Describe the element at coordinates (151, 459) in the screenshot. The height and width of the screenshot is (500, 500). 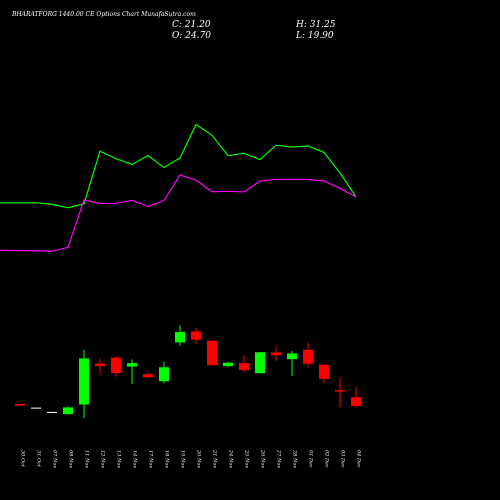
I see `x-tick-label: 17 Nov` at that location.